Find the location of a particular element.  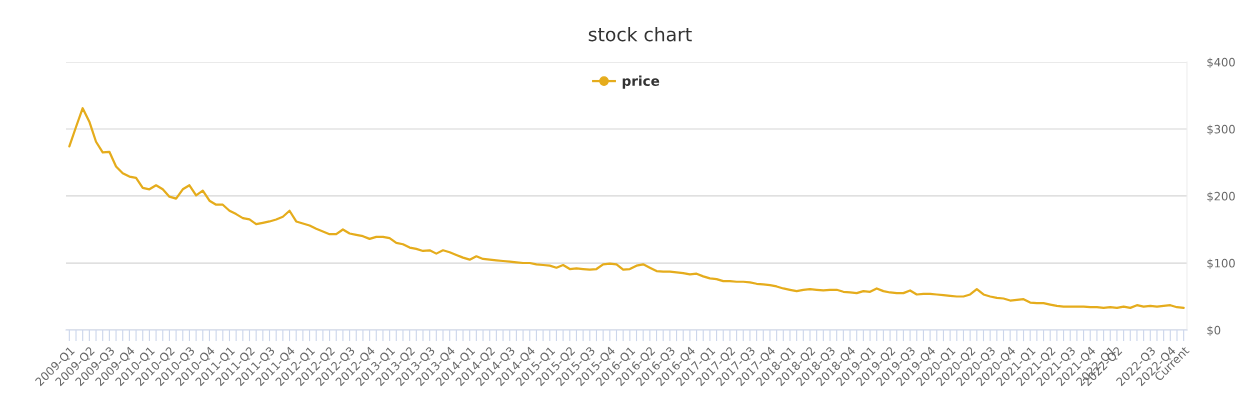

y-tick-label: $300 is located at coordinates (1221, 130).